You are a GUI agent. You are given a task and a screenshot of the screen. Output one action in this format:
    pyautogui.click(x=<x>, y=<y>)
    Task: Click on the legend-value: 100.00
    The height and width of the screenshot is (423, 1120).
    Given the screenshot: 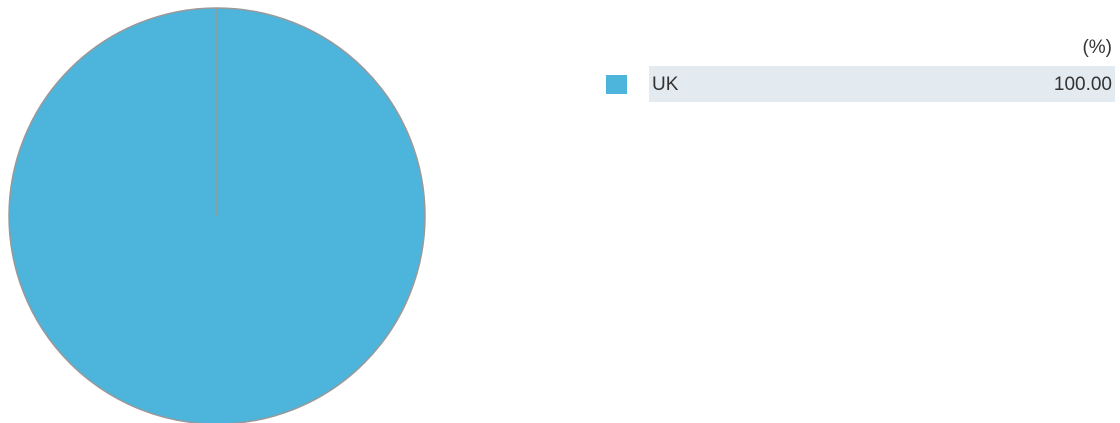 What is the action you would take?
    pyautogui.click(x=1082, y=84)
    